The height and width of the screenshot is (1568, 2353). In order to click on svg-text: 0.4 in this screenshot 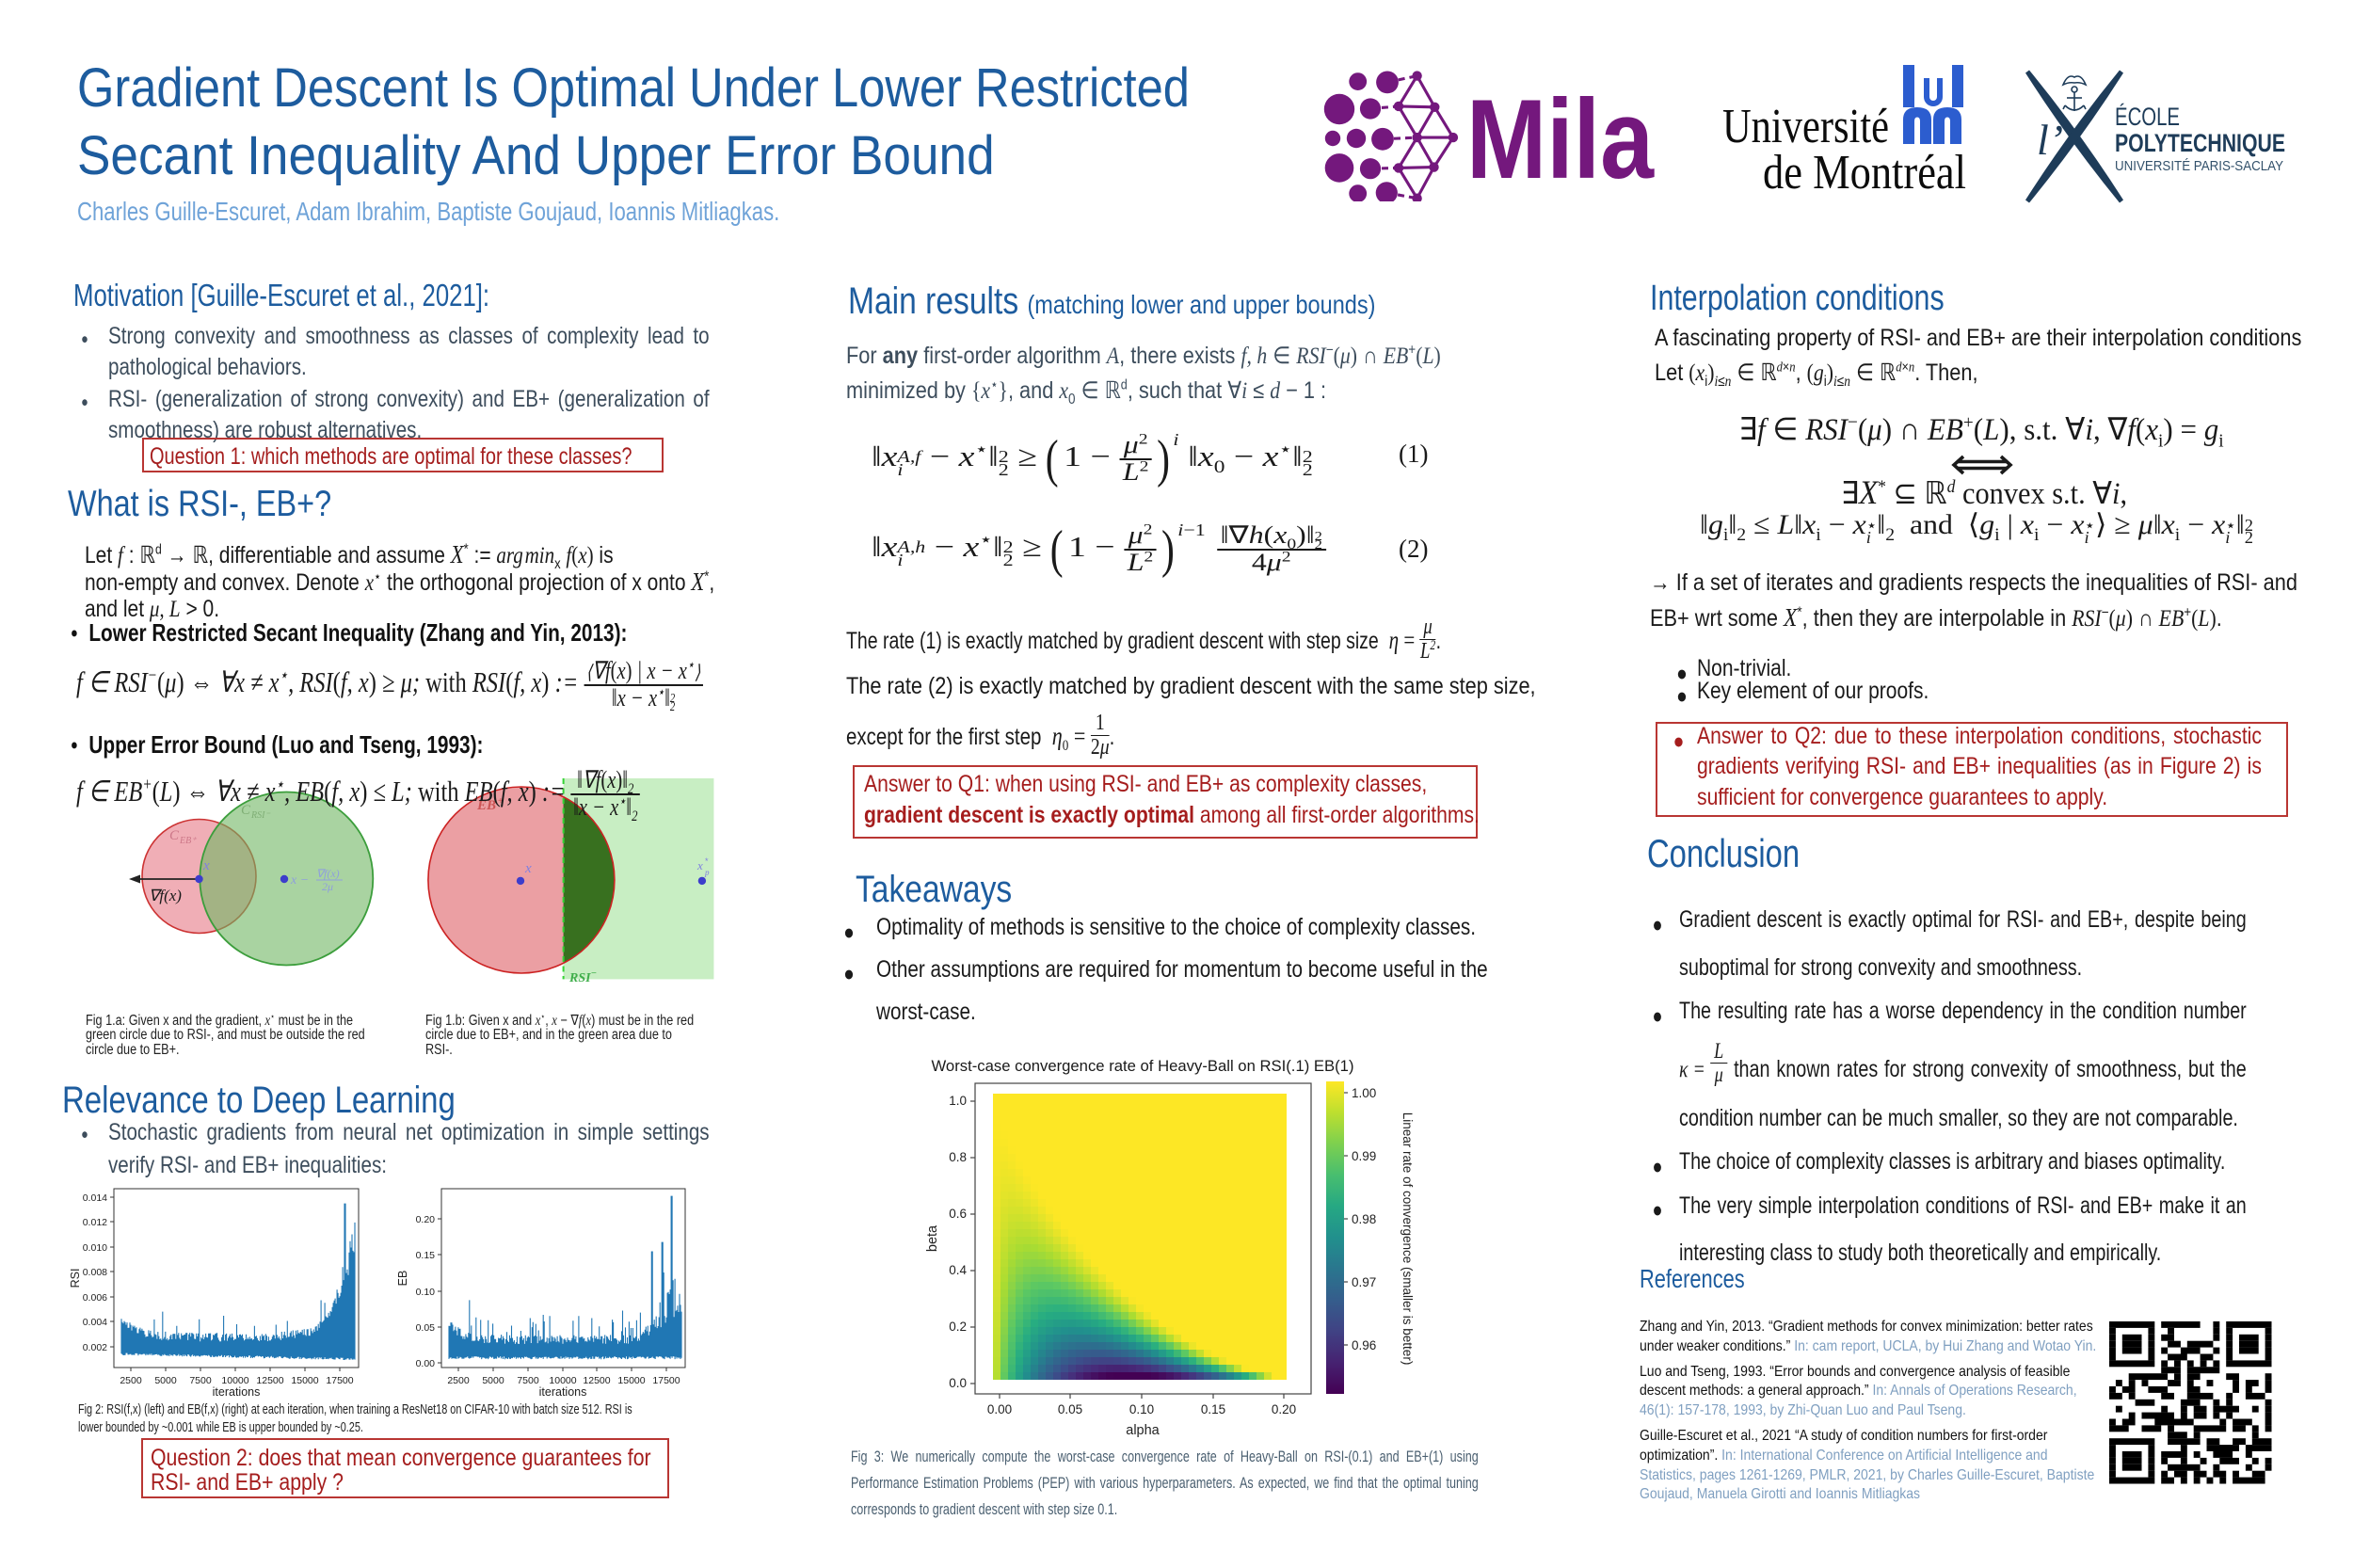, I will do `click(958, 1270)`.